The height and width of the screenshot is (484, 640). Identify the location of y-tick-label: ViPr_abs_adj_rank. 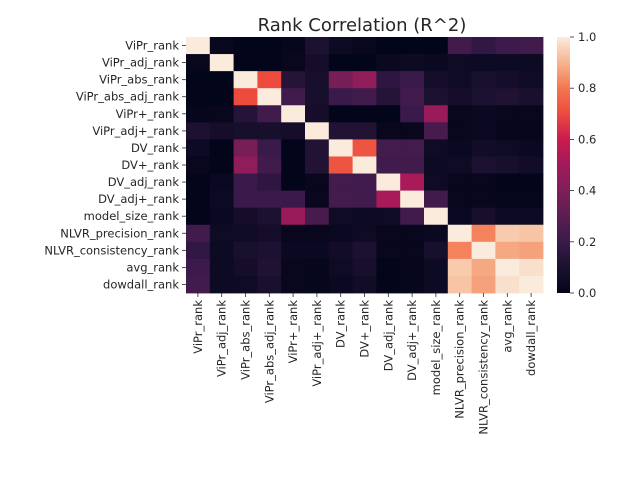
(127, 97).